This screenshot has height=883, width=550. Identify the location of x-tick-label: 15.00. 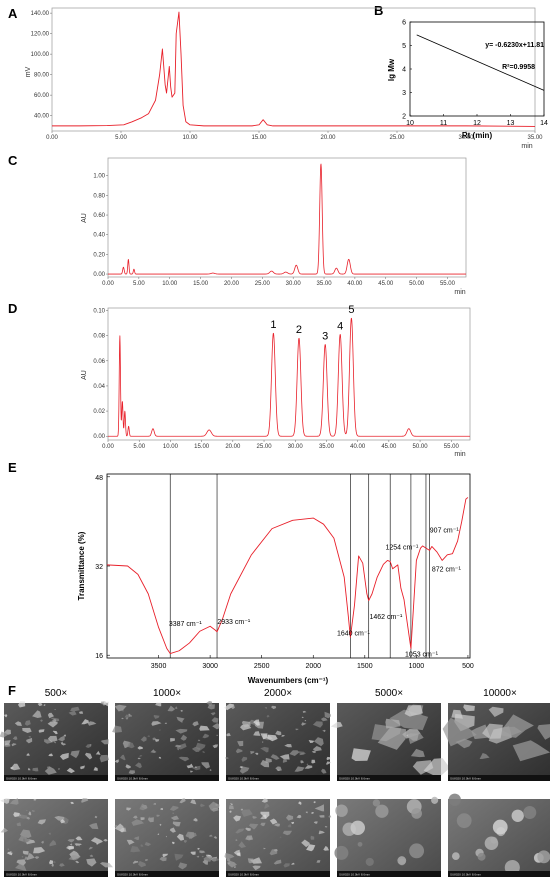
(202, 447).